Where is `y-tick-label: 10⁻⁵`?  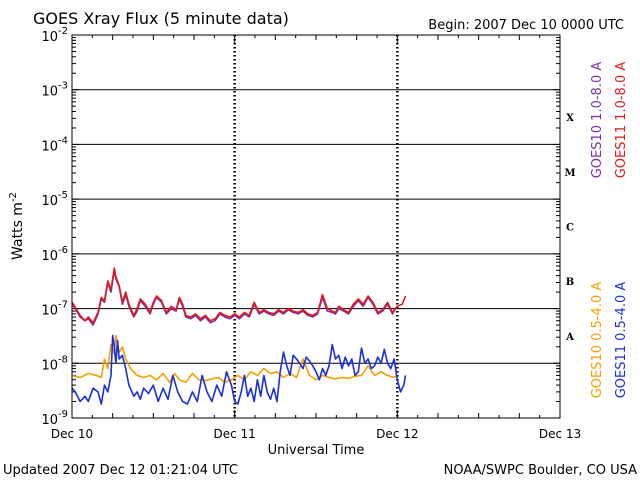
y-tick-label: 10⁻⁵ is located at coordinates (54, 199).